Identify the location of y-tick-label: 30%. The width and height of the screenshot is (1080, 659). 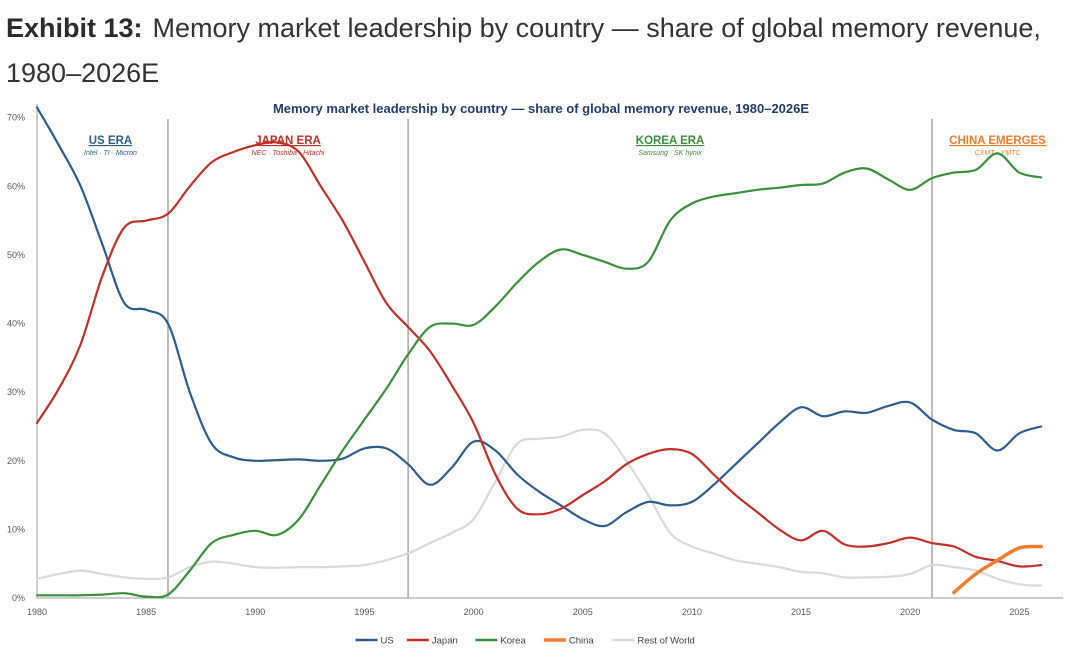
(16, 392).